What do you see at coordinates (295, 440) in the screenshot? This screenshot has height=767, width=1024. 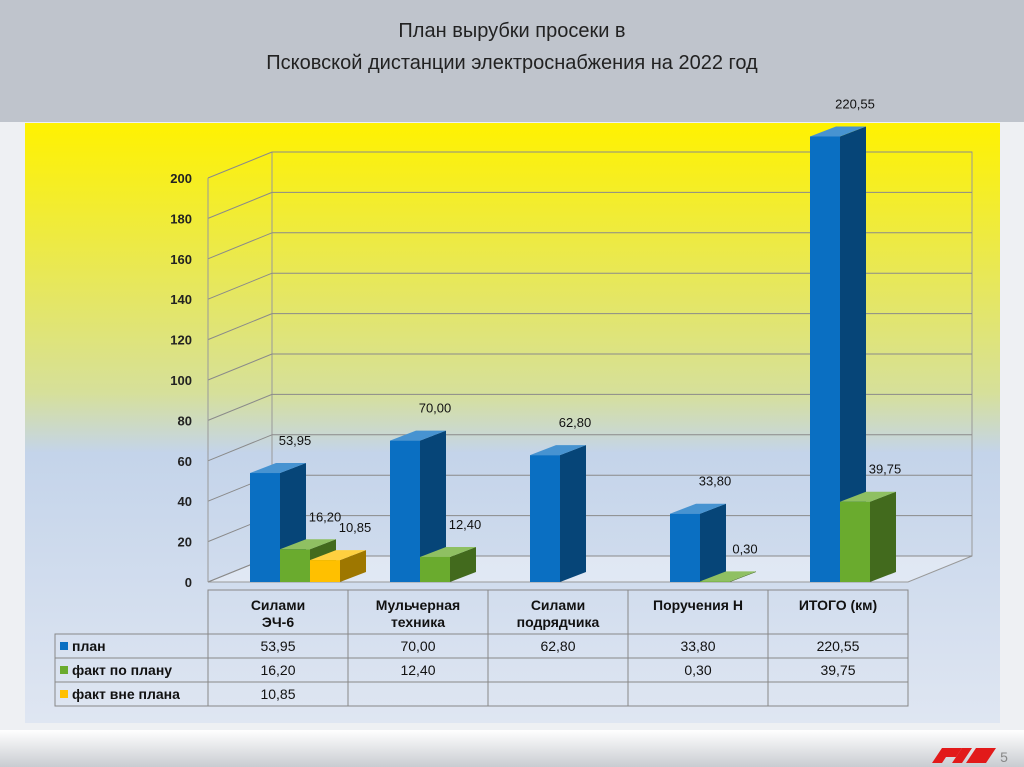 I see `value-label: 53,95` at bounding box center [295, 440].